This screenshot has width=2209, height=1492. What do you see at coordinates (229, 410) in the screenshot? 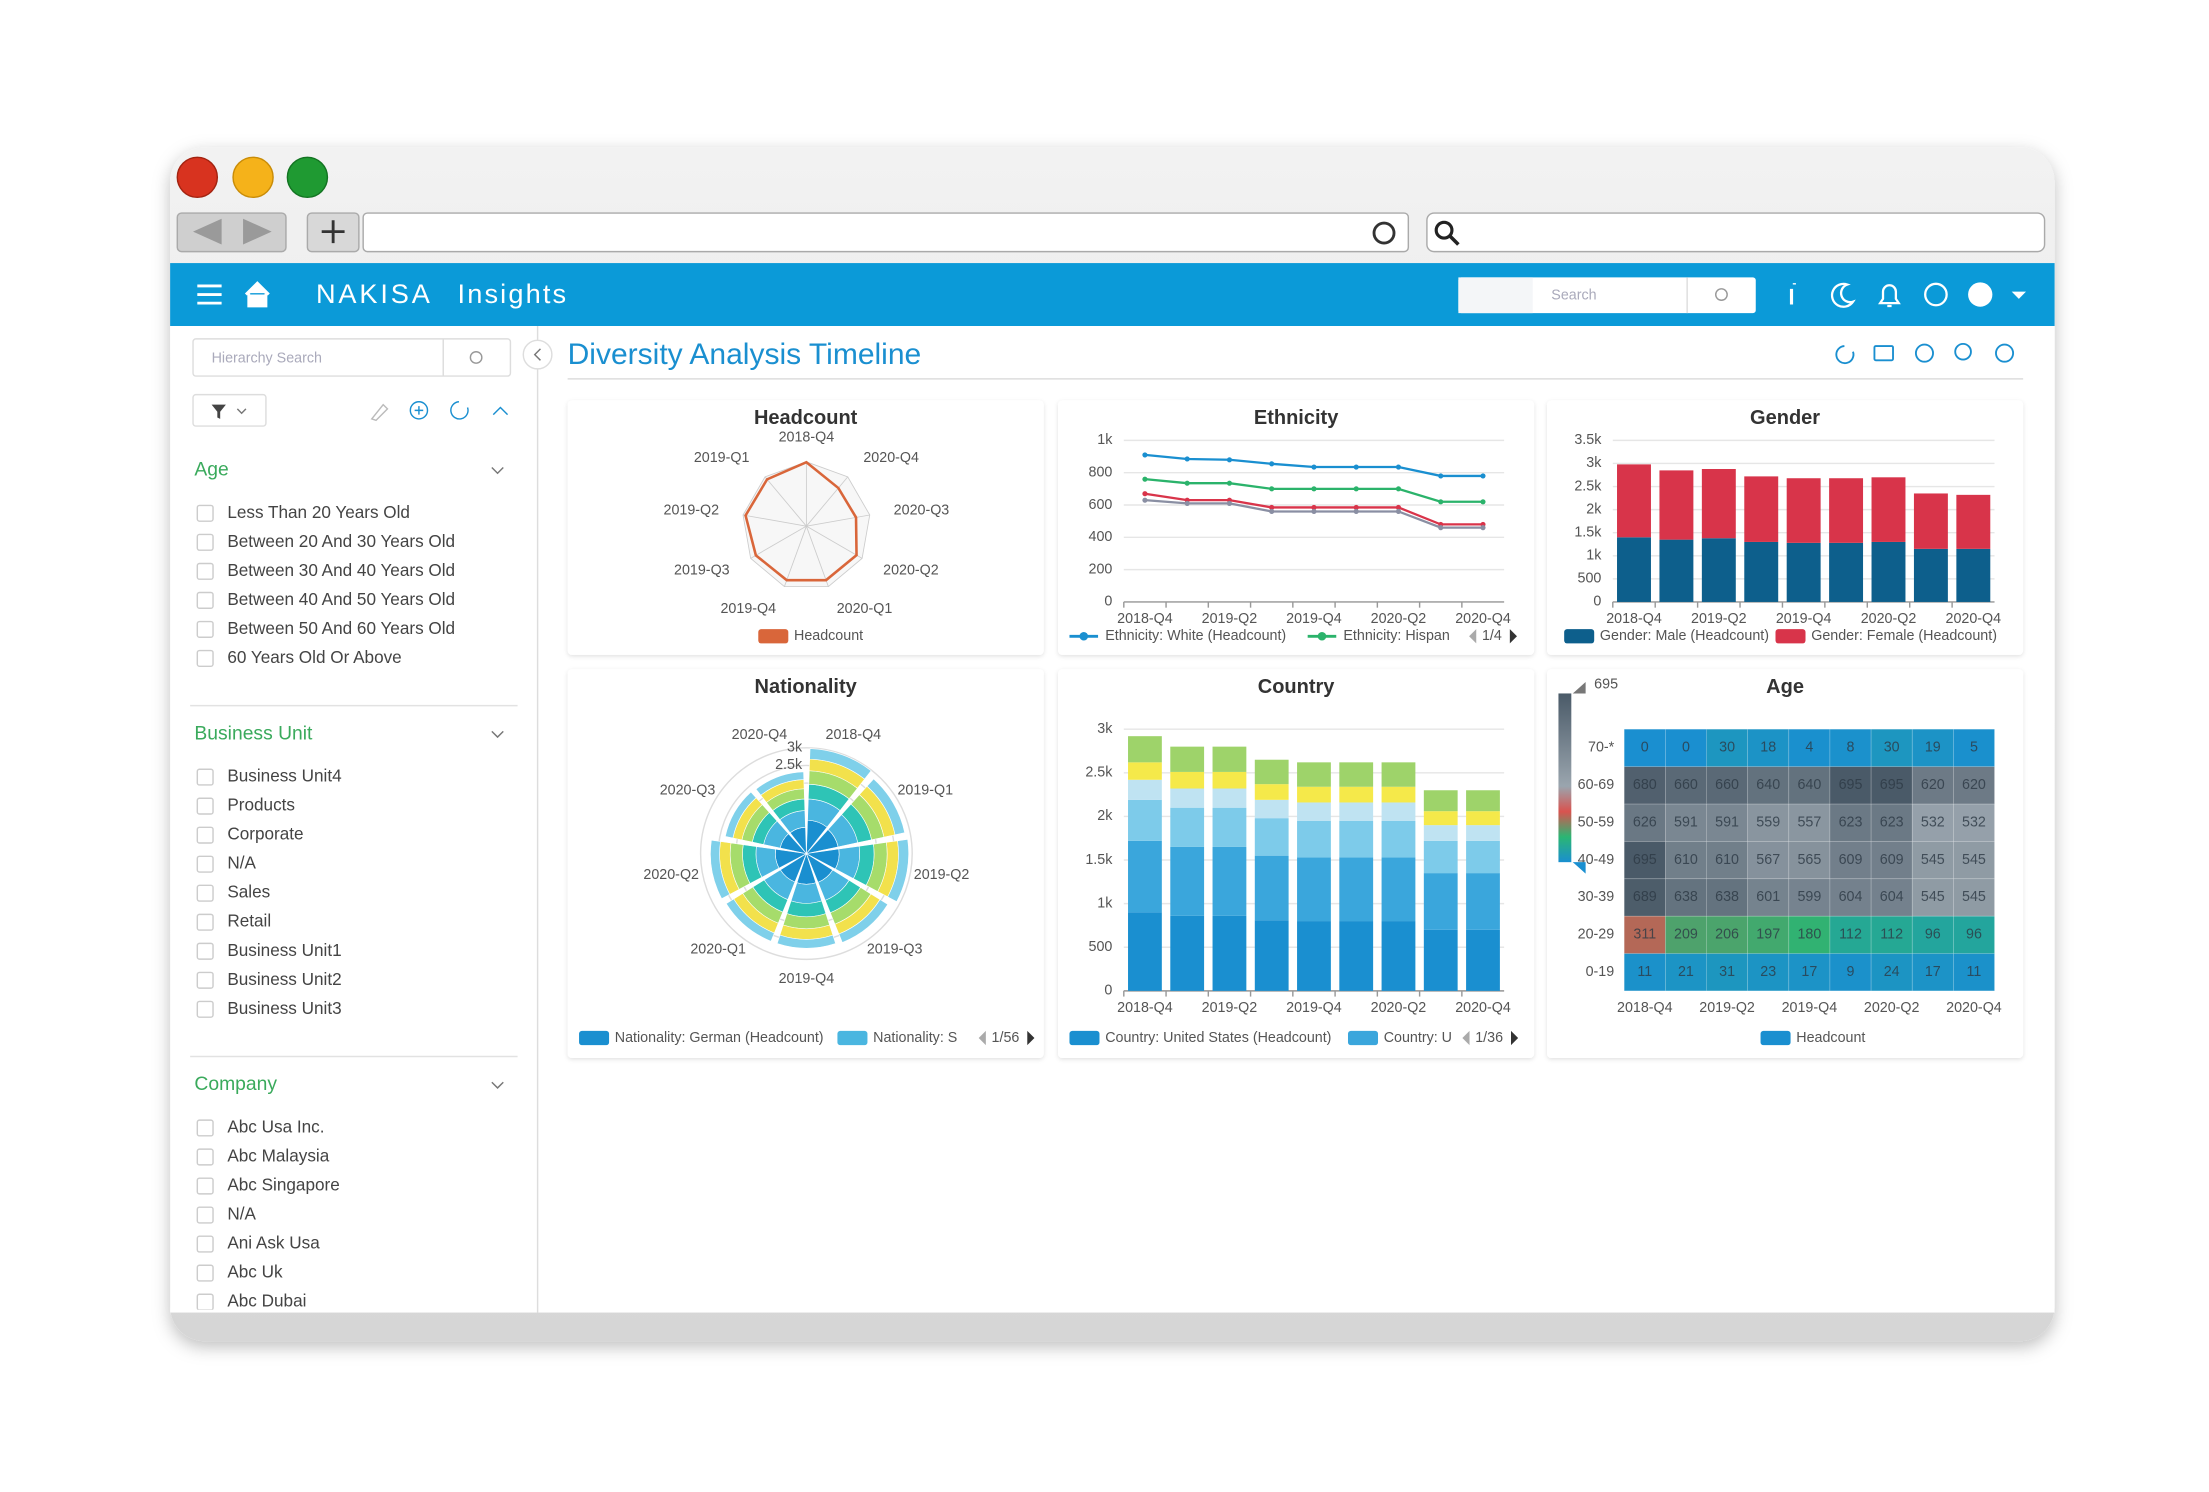
I see `filter-button` at bounding box center [229, 410].